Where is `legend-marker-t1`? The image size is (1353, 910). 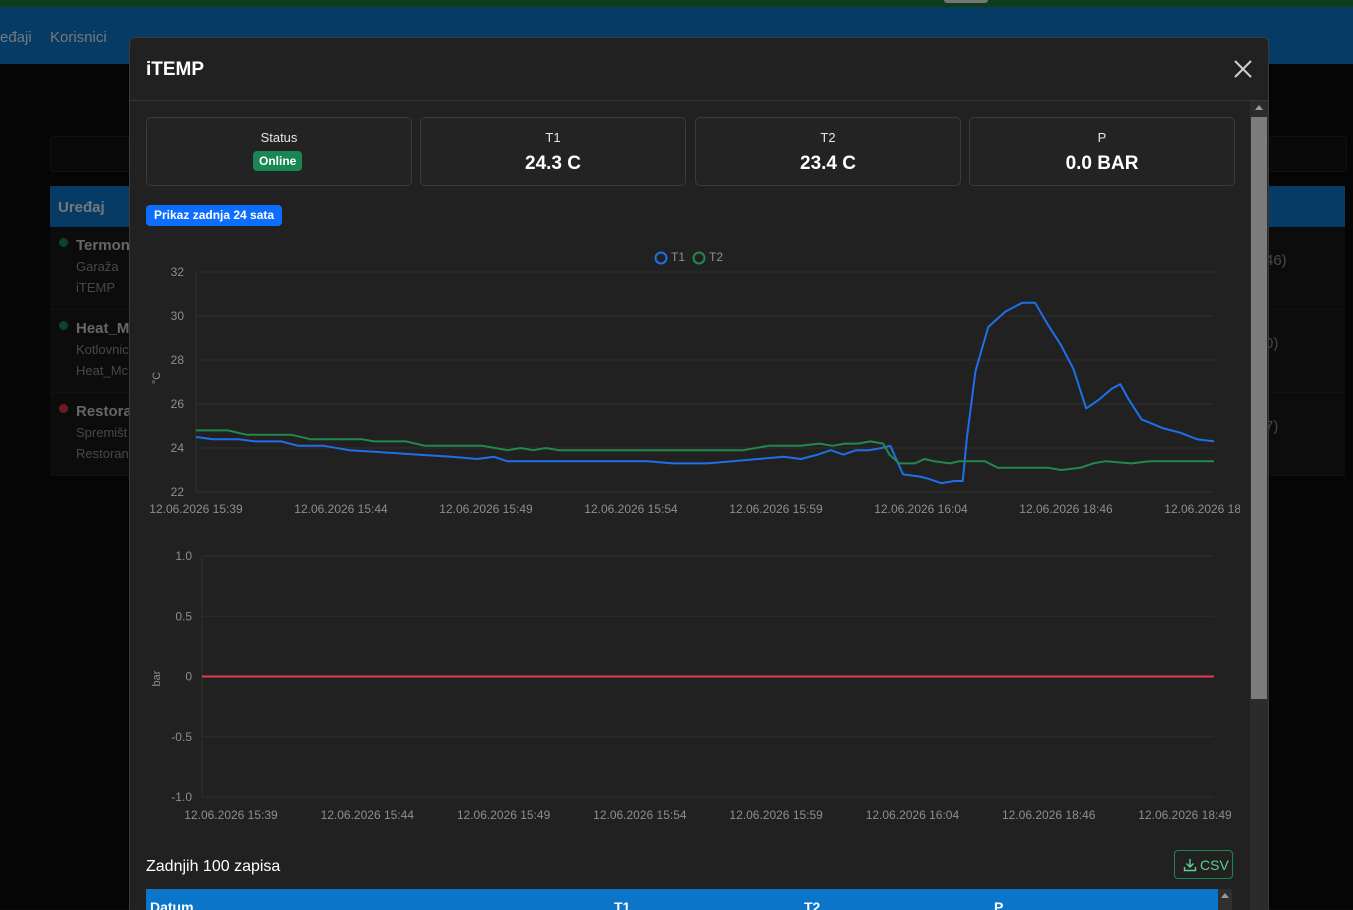
legend-marker-t1 is located at coordinates (661, 258).